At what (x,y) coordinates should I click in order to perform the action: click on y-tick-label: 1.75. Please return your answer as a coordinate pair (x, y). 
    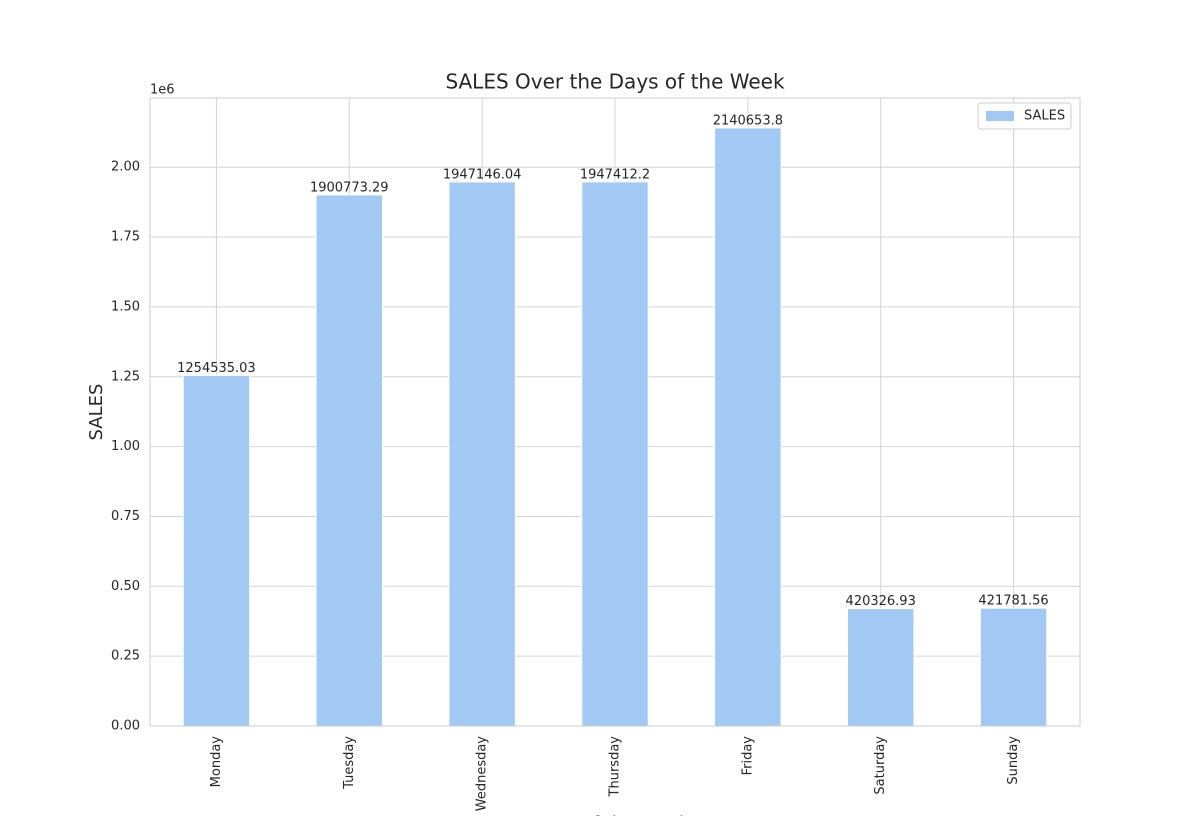
    Looking at the image, I should click on (125, 237).